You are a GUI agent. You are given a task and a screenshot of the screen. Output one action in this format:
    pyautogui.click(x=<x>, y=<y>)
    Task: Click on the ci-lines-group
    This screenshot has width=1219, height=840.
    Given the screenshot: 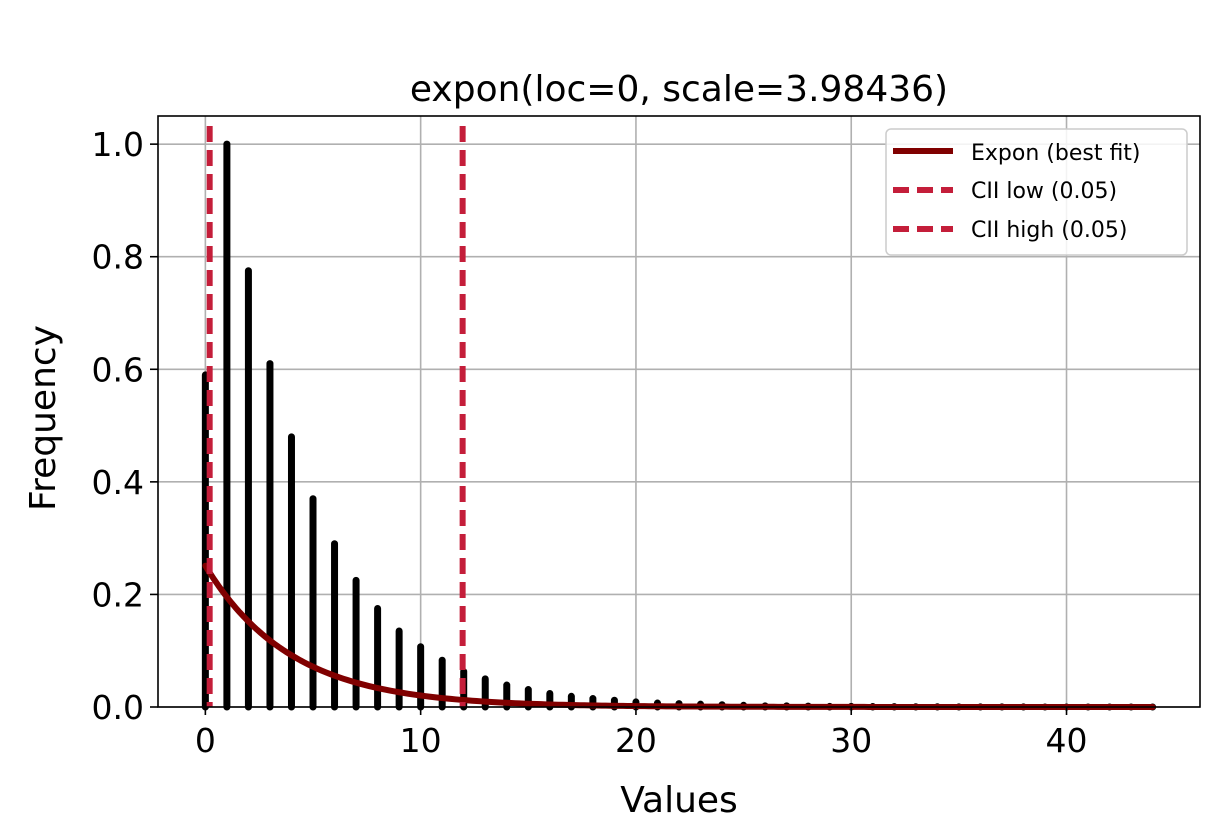 What is the action you would take?
    pyautogui.click(x=336, y=416)
    